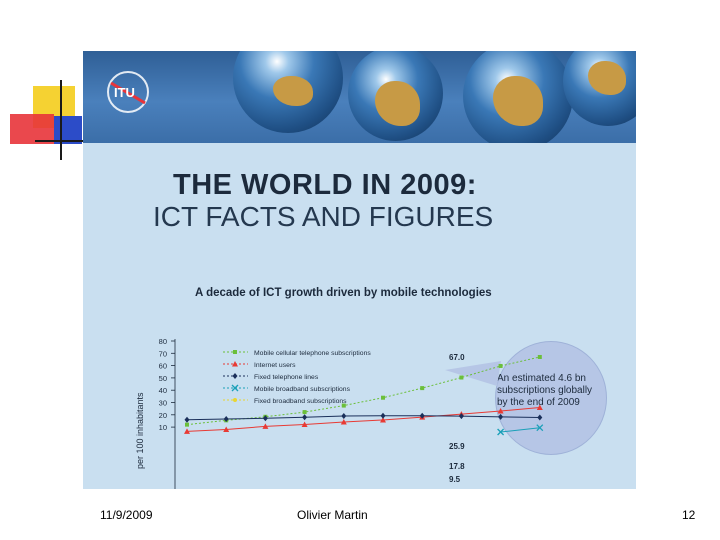 The height and width of the screenshot is (540, 720). Describe the element at coordinates (163, 341) in the screenshot. I see `y-tick-label: 80` at that location.